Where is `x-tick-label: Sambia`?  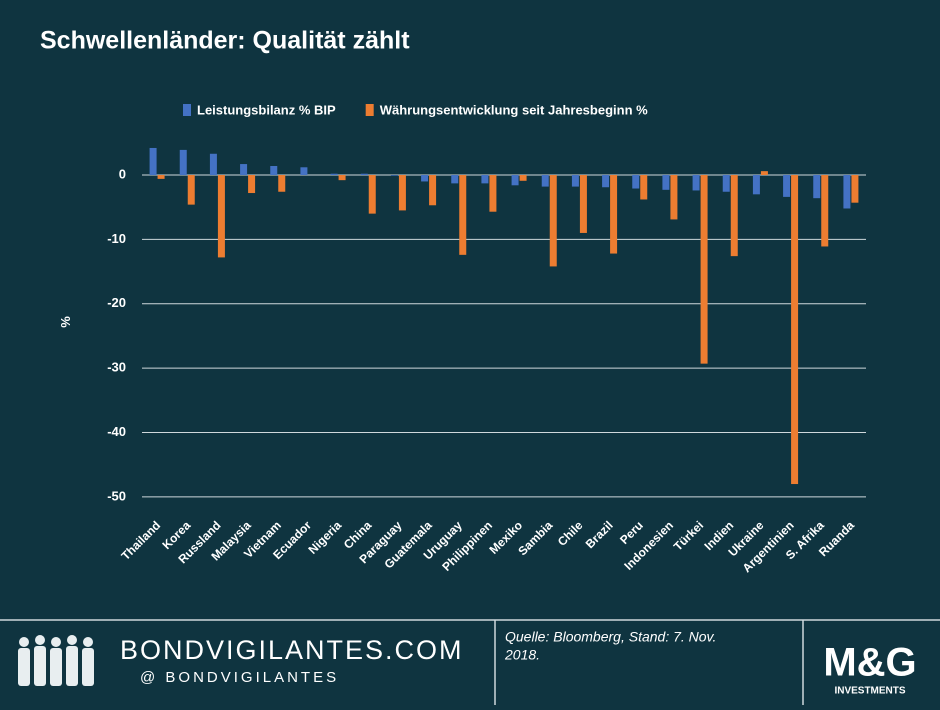 x-tick-label: Sambia is located at coordinates (535, 538).